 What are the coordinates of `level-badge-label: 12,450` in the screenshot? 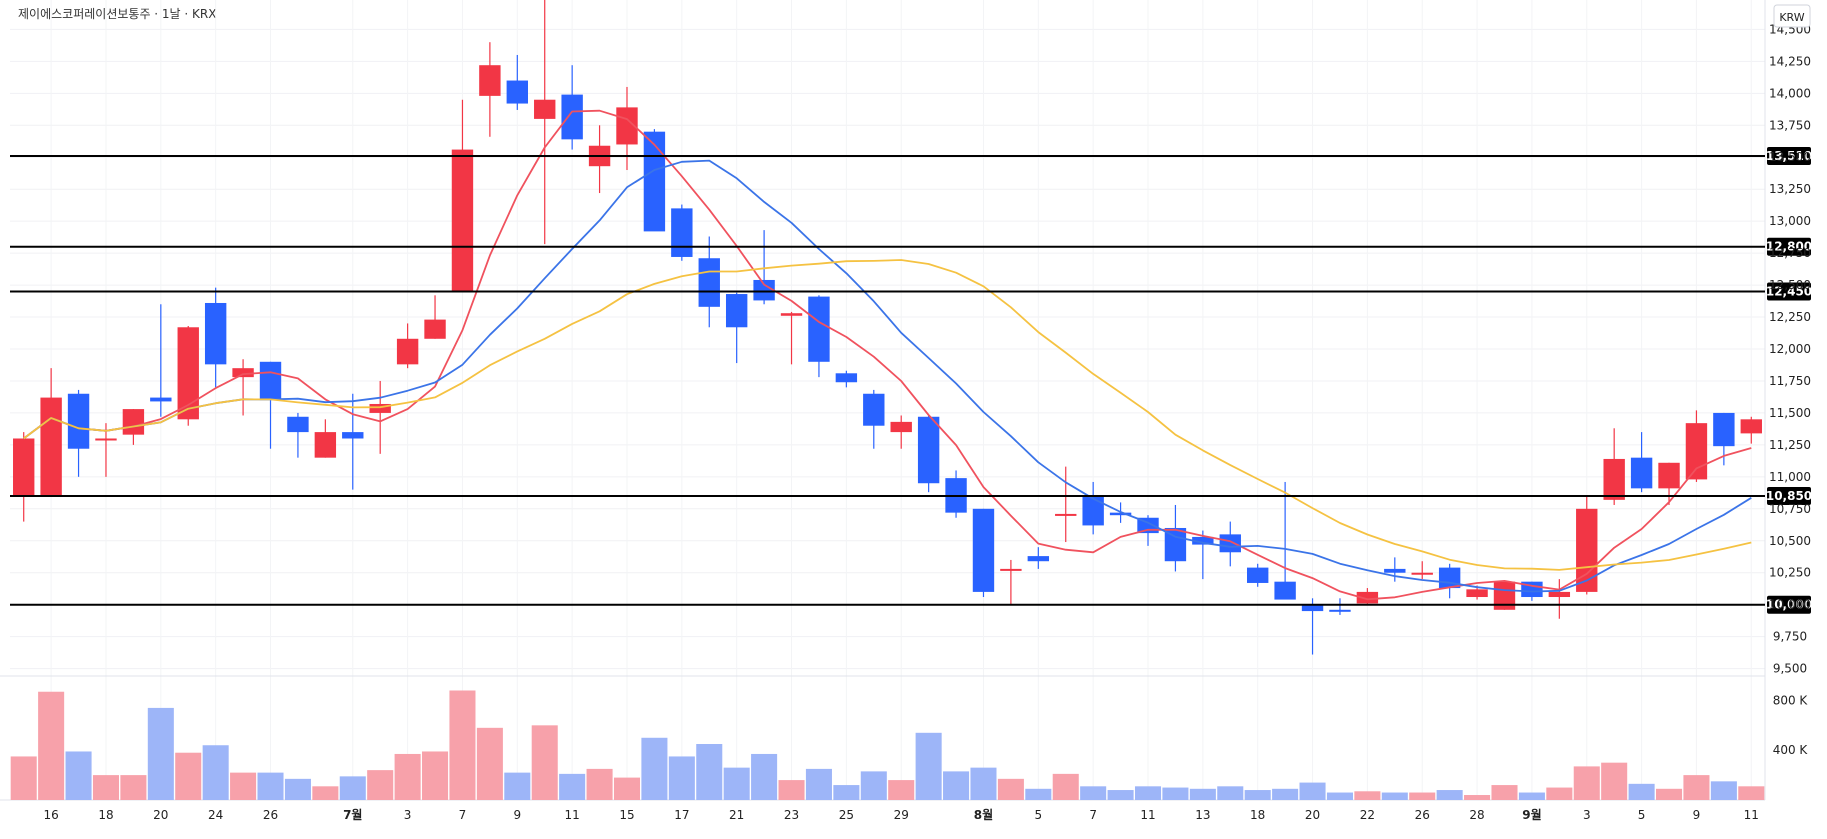 It's located at (1789, 291).